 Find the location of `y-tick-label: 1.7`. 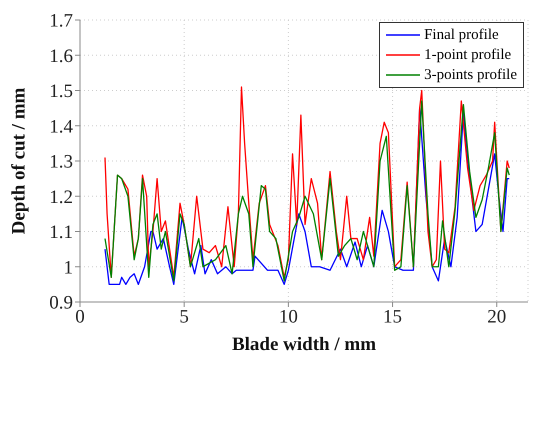

y-tick-label: 1.7 is located at coordinates (61, 21).